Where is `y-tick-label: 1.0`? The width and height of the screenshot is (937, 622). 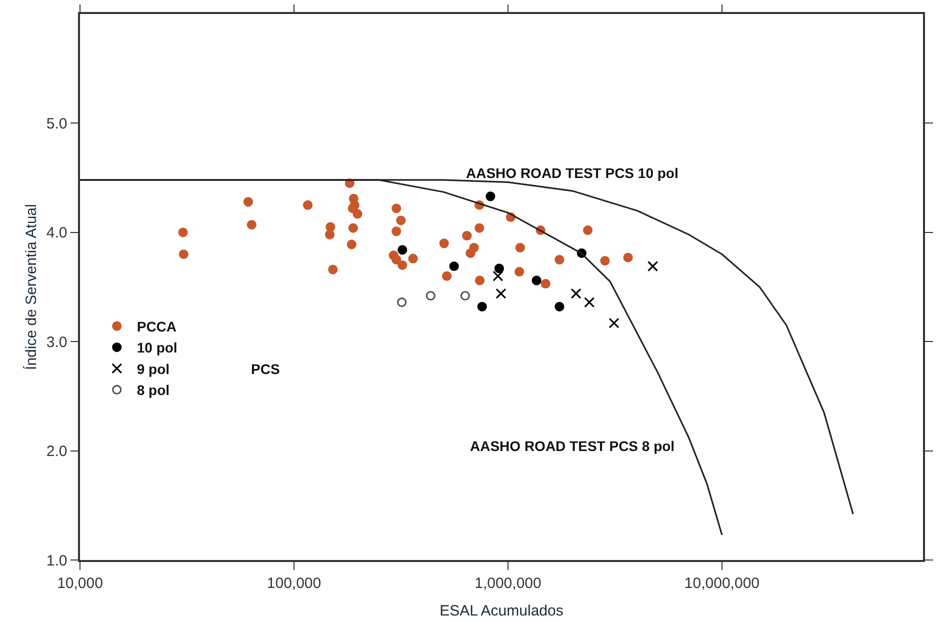
y-tick-label: 1.0 is located at coordinates (57, 561).